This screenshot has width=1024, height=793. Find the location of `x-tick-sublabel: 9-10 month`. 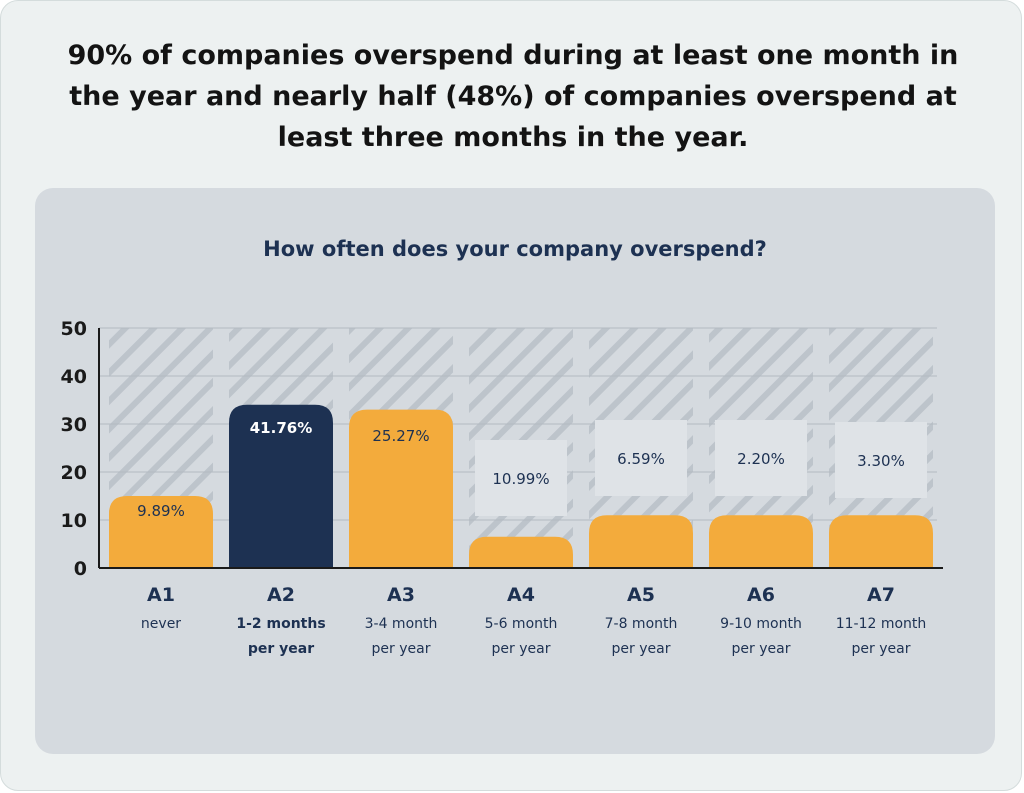

x-tick-sublabel: 9-10 month is located at coordinates (761, 624).